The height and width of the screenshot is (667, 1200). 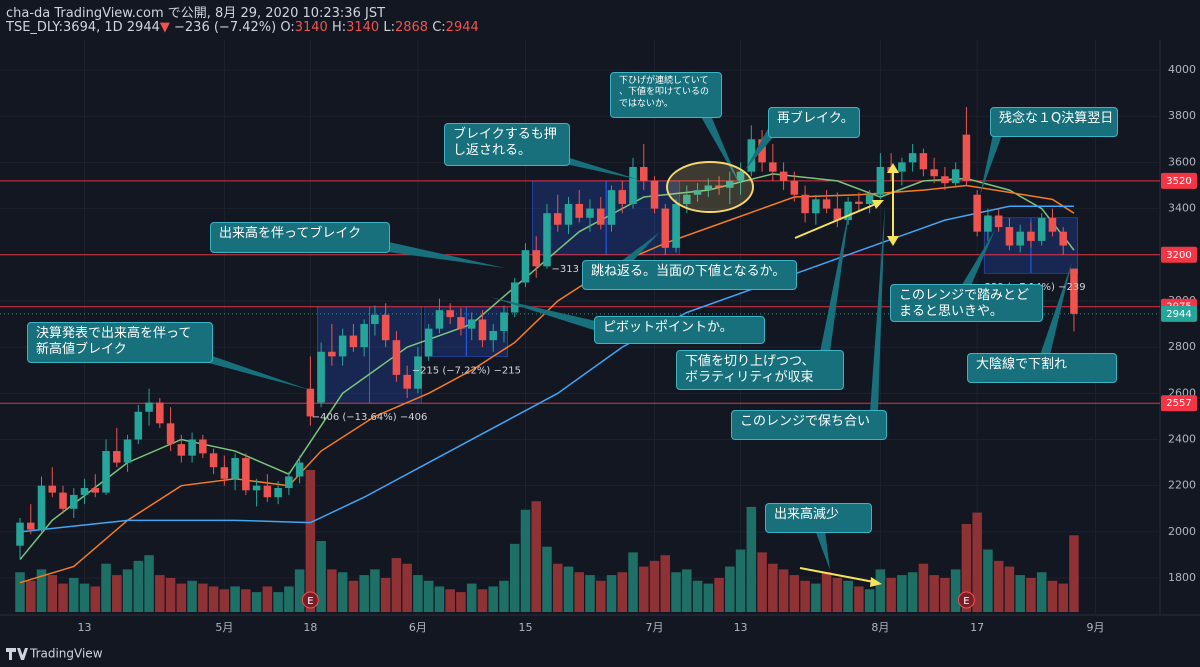 I want to click on annotation-text: このレンジで踏みとど, so click(x=964, y=295).